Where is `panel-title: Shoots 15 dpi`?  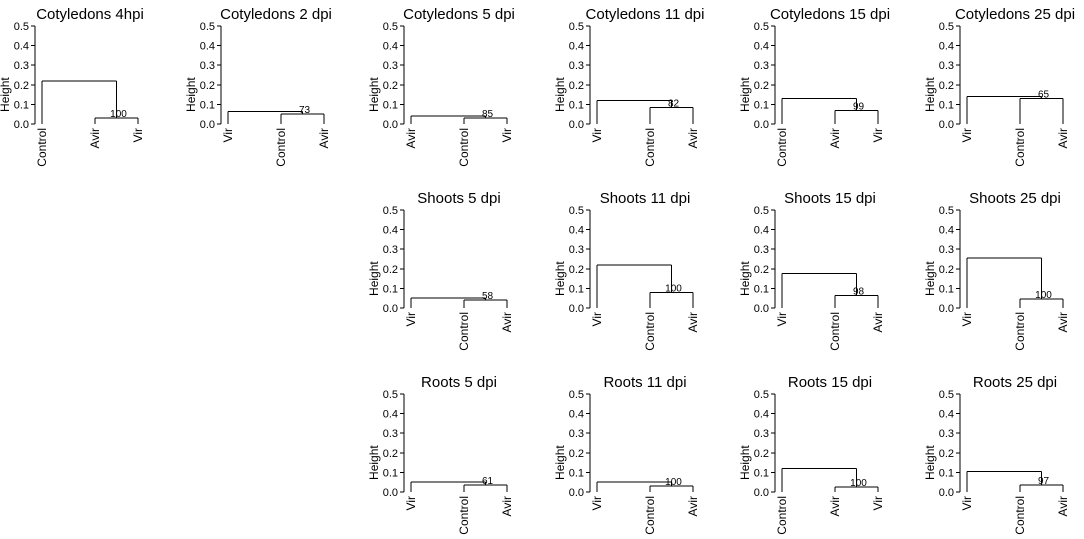
panel-title: Shoots 15 dpi is located at coordinates (830, 198).